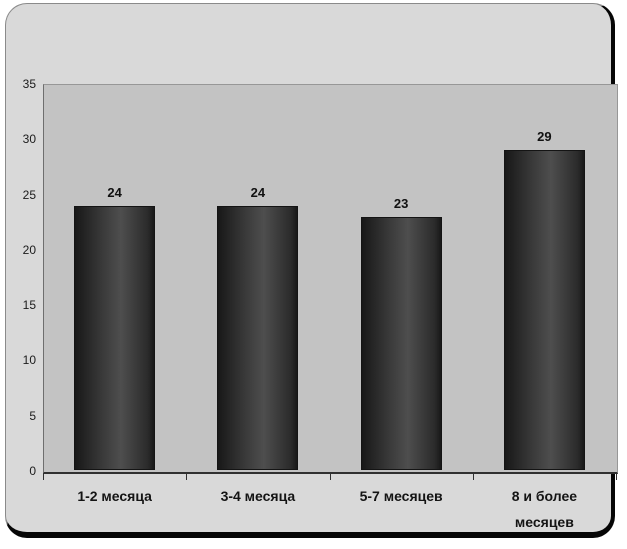 The image size is (627, 549). I want to click on y-tick-label: 35, so click(29, 84).